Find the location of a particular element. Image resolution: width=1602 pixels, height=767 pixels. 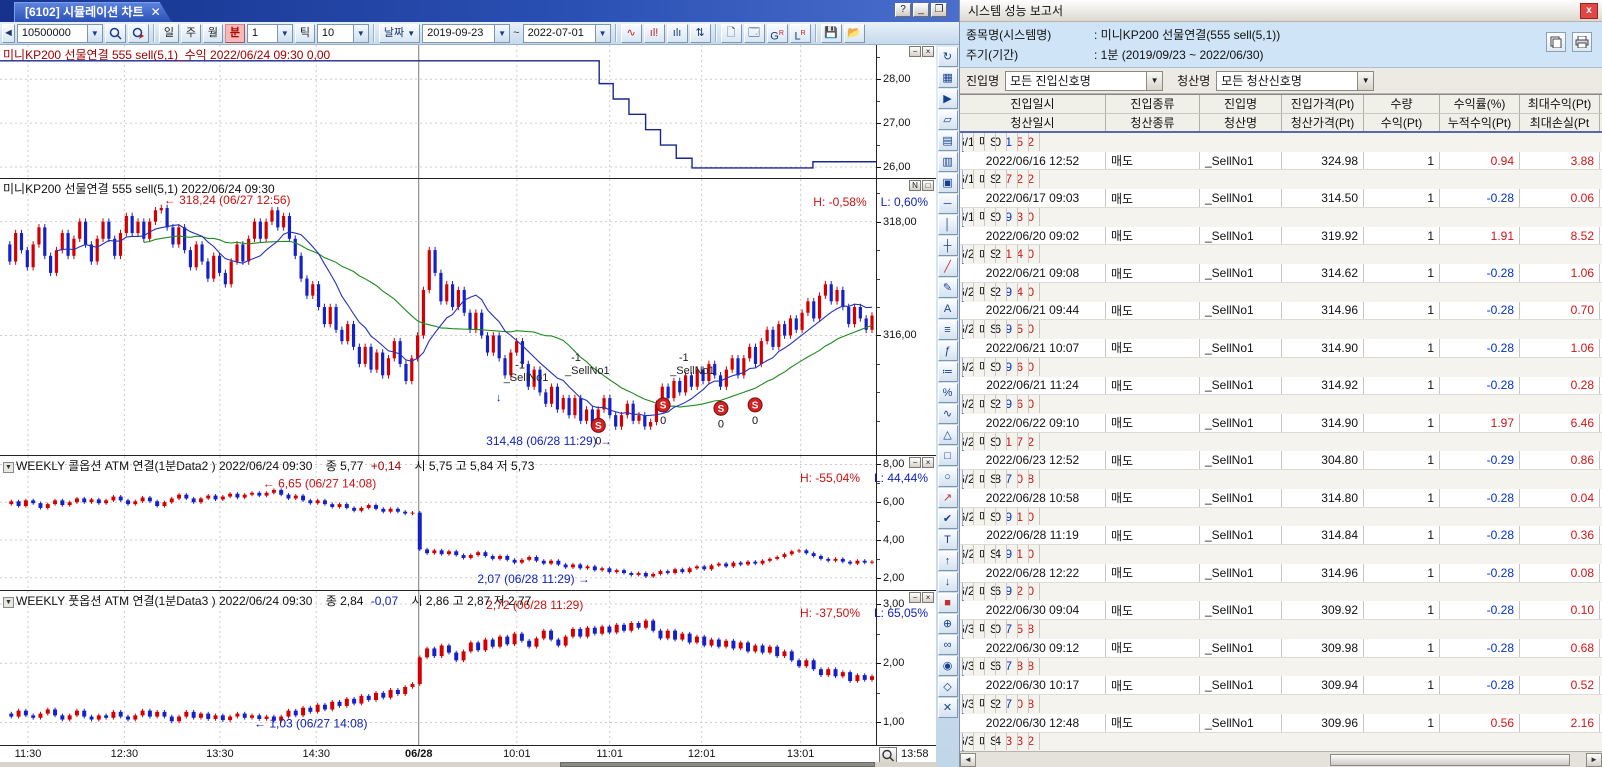

drawing-tool-4-icon: ▤ is located at coordinates (947, 141).